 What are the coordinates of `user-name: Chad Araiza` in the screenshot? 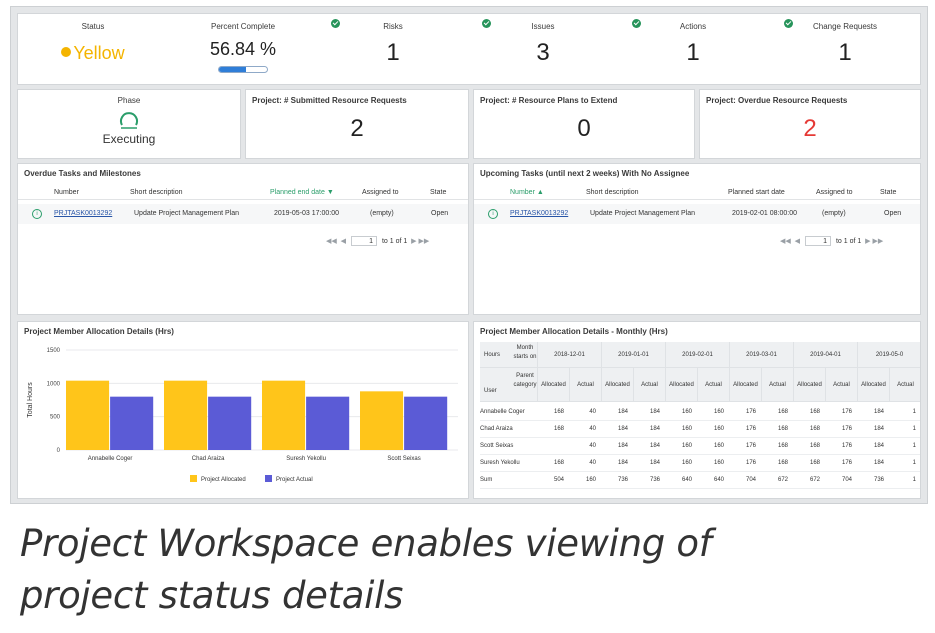 It's located at (496, 429).